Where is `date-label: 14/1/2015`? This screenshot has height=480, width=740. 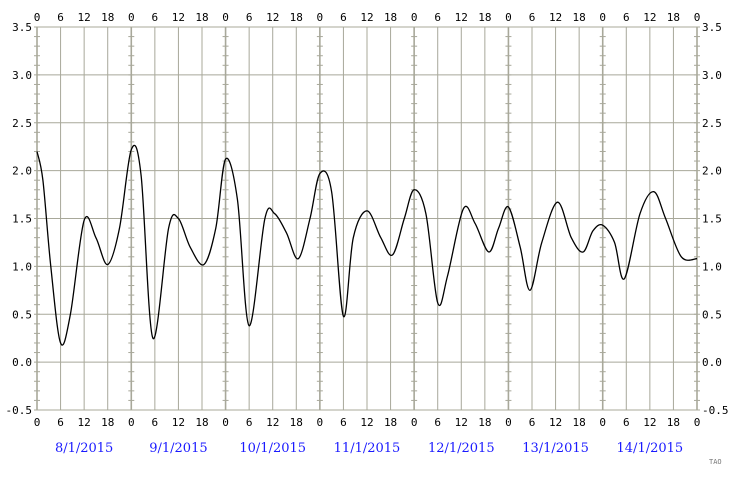 date-label: 14/1/2015 is located at coordinates (650, 448).